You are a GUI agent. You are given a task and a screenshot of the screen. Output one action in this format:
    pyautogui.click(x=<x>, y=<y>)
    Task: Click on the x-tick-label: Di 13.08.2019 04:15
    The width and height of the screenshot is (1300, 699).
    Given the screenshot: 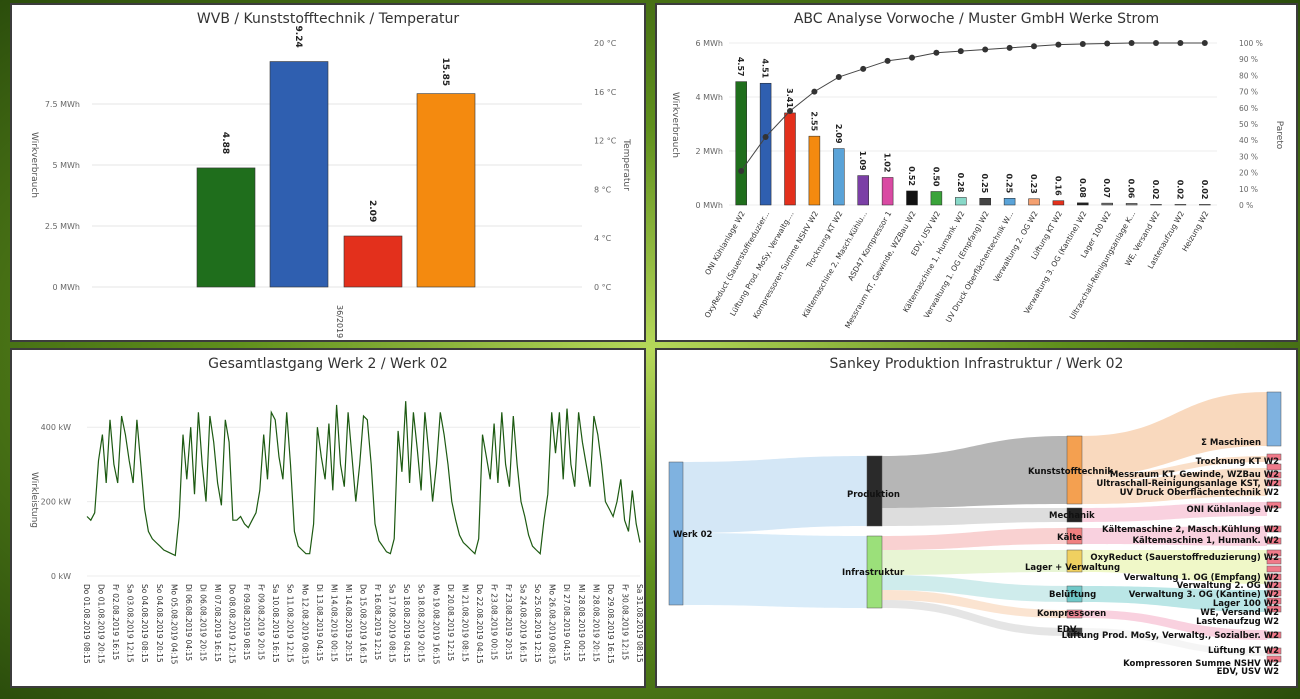 What is the action you would take?
    pyautogui.click(x=319, y=622)
    